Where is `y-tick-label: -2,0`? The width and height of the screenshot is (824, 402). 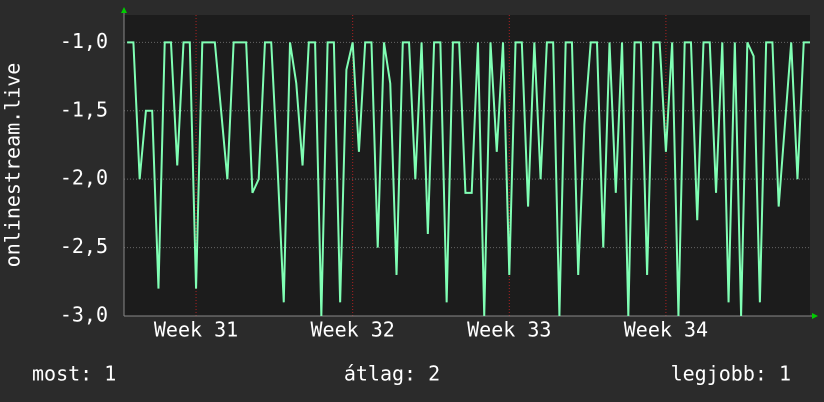 y-tick-label: -2,0 is located at coordinates (84, 178).